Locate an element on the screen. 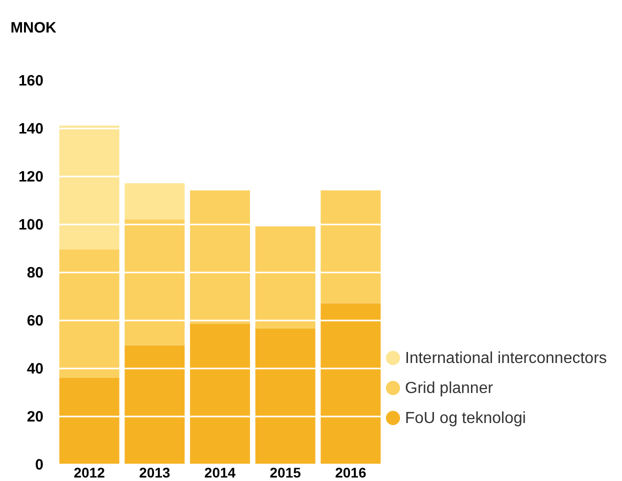 The height and width of the screenshot is (481, 622). y-tick-label: 160 is located at coordinates (31, 81).